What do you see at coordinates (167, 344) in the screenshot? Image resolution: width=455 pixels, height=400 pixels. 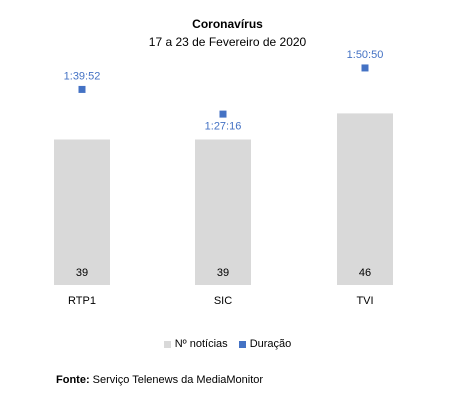 I see `legend-swatch-count` at bounding box center [167, 344].